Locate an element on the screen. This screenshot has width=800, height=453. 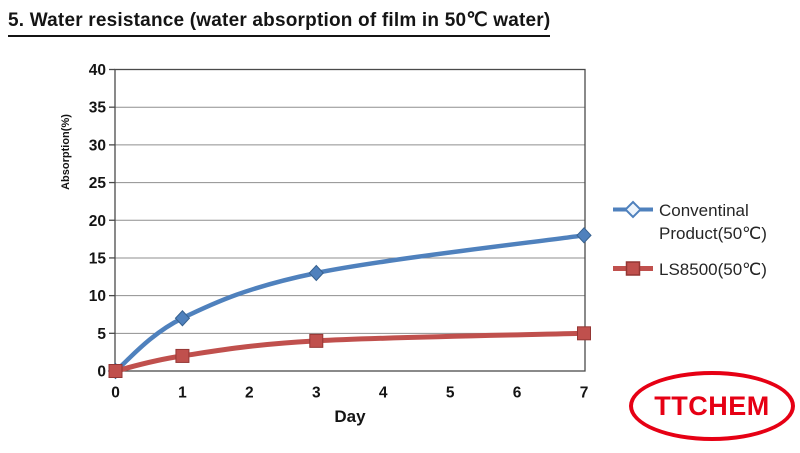
x-tick-label: 5 is located at coordinates (450, 393).